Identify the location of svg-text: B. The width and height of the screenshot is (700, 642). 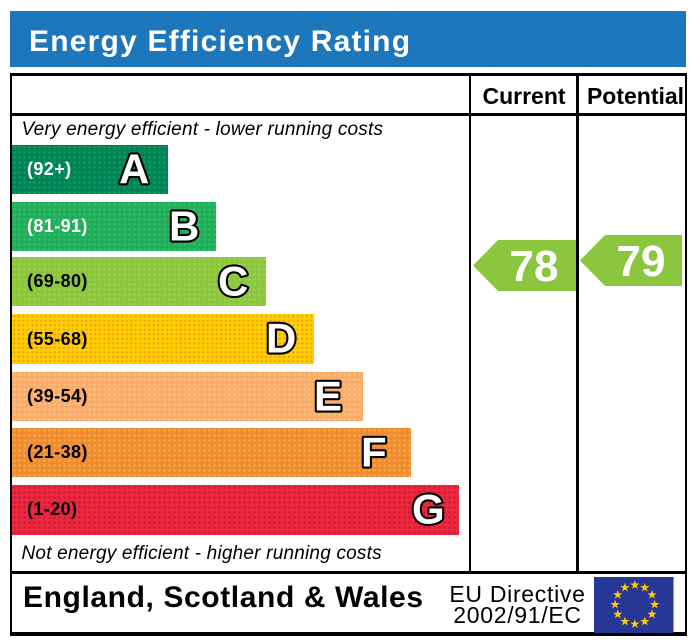
(184, 225).